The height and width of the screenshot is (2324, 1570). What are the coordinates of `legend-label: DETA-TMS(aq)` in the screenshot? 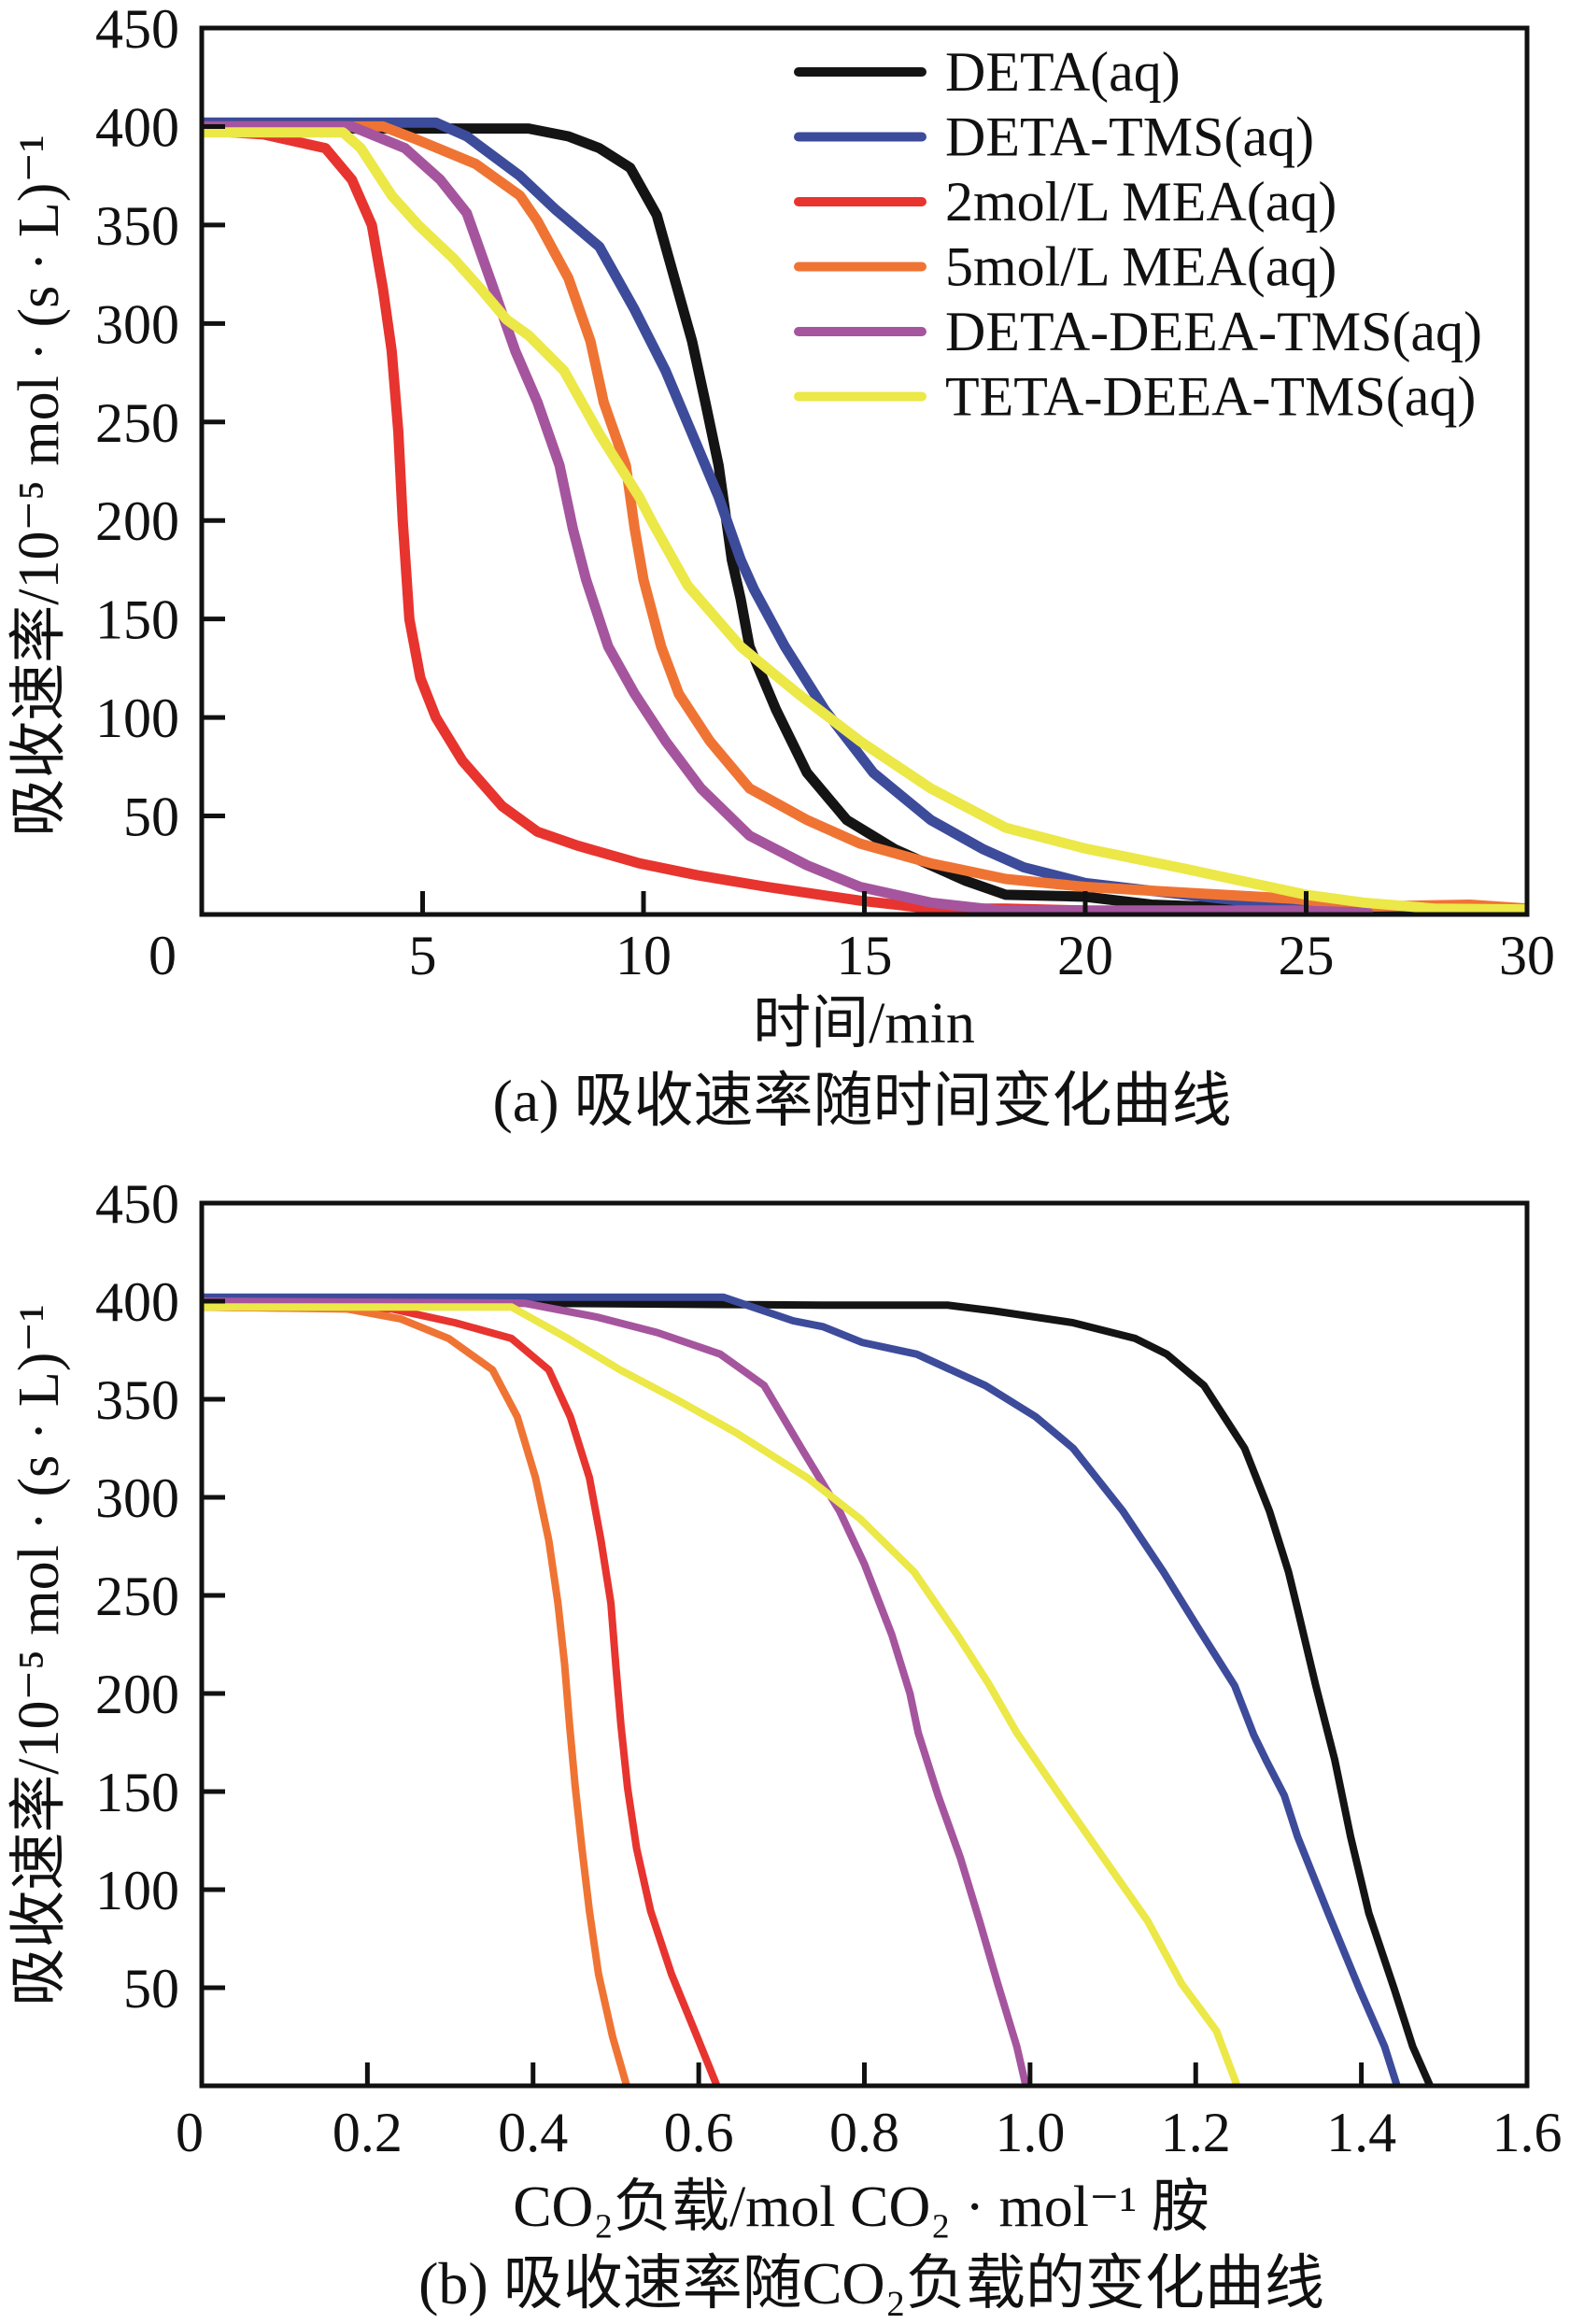 It's located at (1129, 137).